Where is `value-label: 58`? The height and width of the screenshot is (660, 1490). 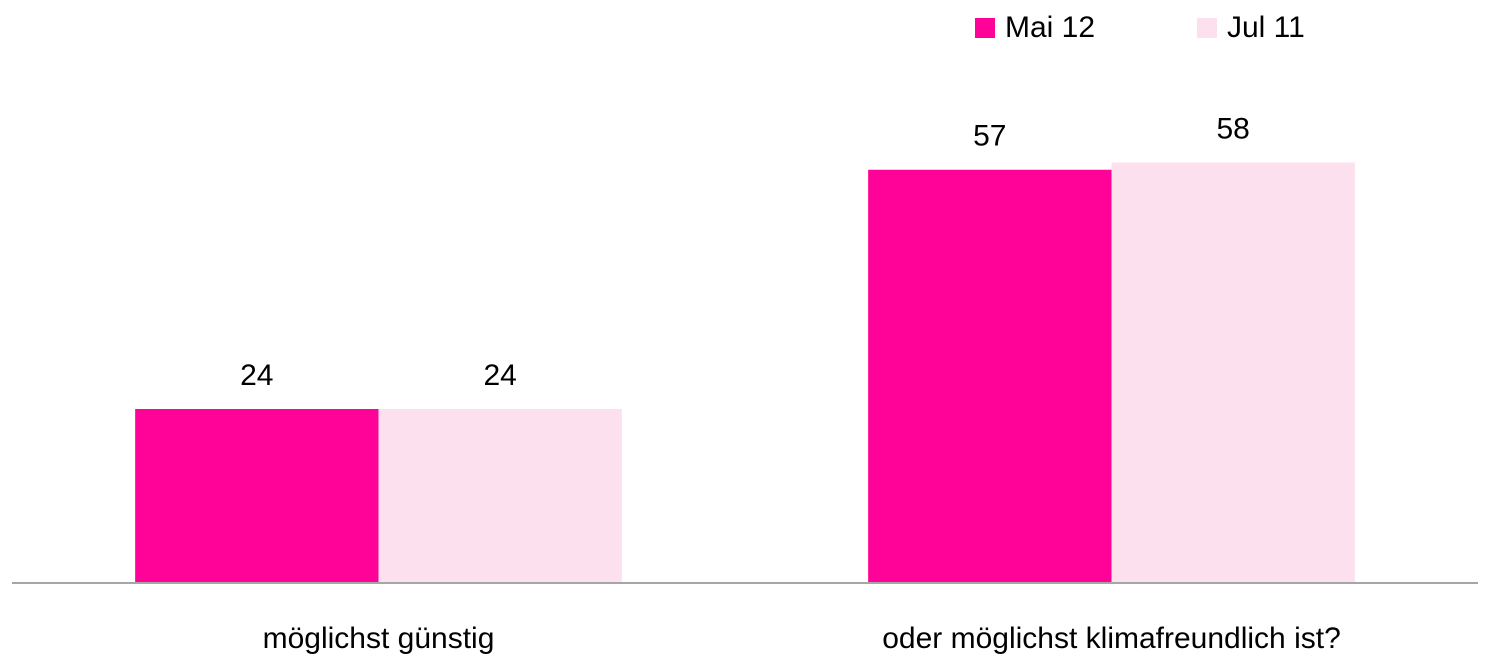
value-label: 58 is located at coordinates (1232, 128).